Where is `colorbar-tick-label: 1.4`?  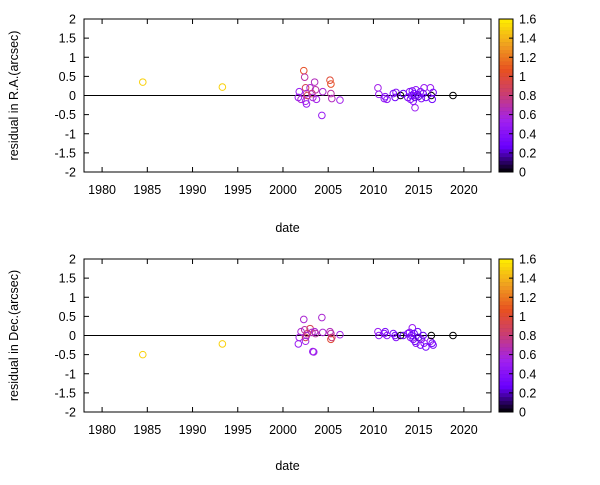
colorbar-tick-label: 1.4 is located at coordinates (527, 279).